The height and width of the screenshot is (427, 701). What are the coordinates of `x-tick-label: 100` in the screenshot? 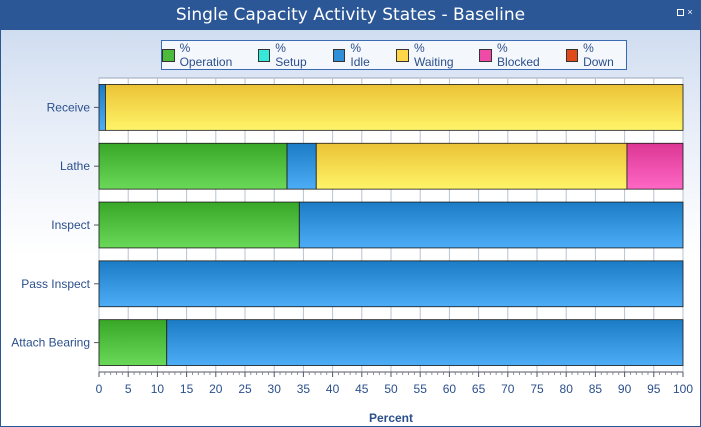 It's located at (683, 389).